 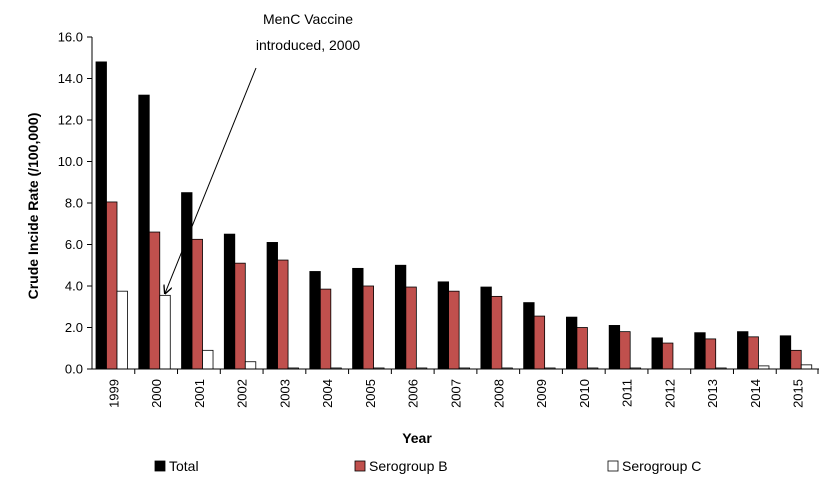 I want to click on x-tick-label: 2005, so click(x=370, y=393).